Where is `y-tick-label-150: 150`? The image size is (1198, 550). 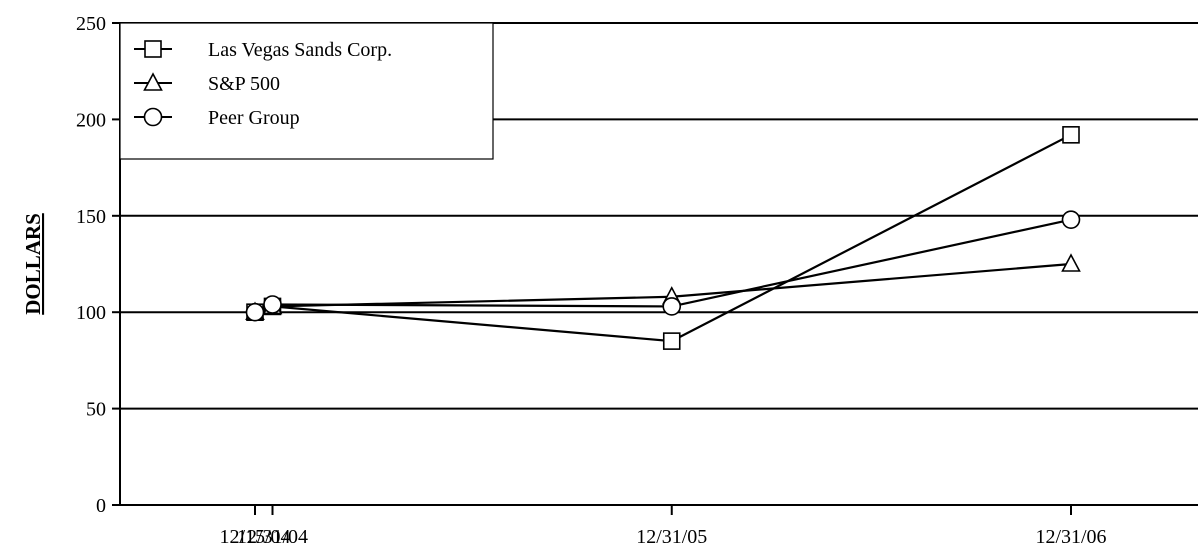
y-tick-label-150: 150 is located at coordinates (91, 217).